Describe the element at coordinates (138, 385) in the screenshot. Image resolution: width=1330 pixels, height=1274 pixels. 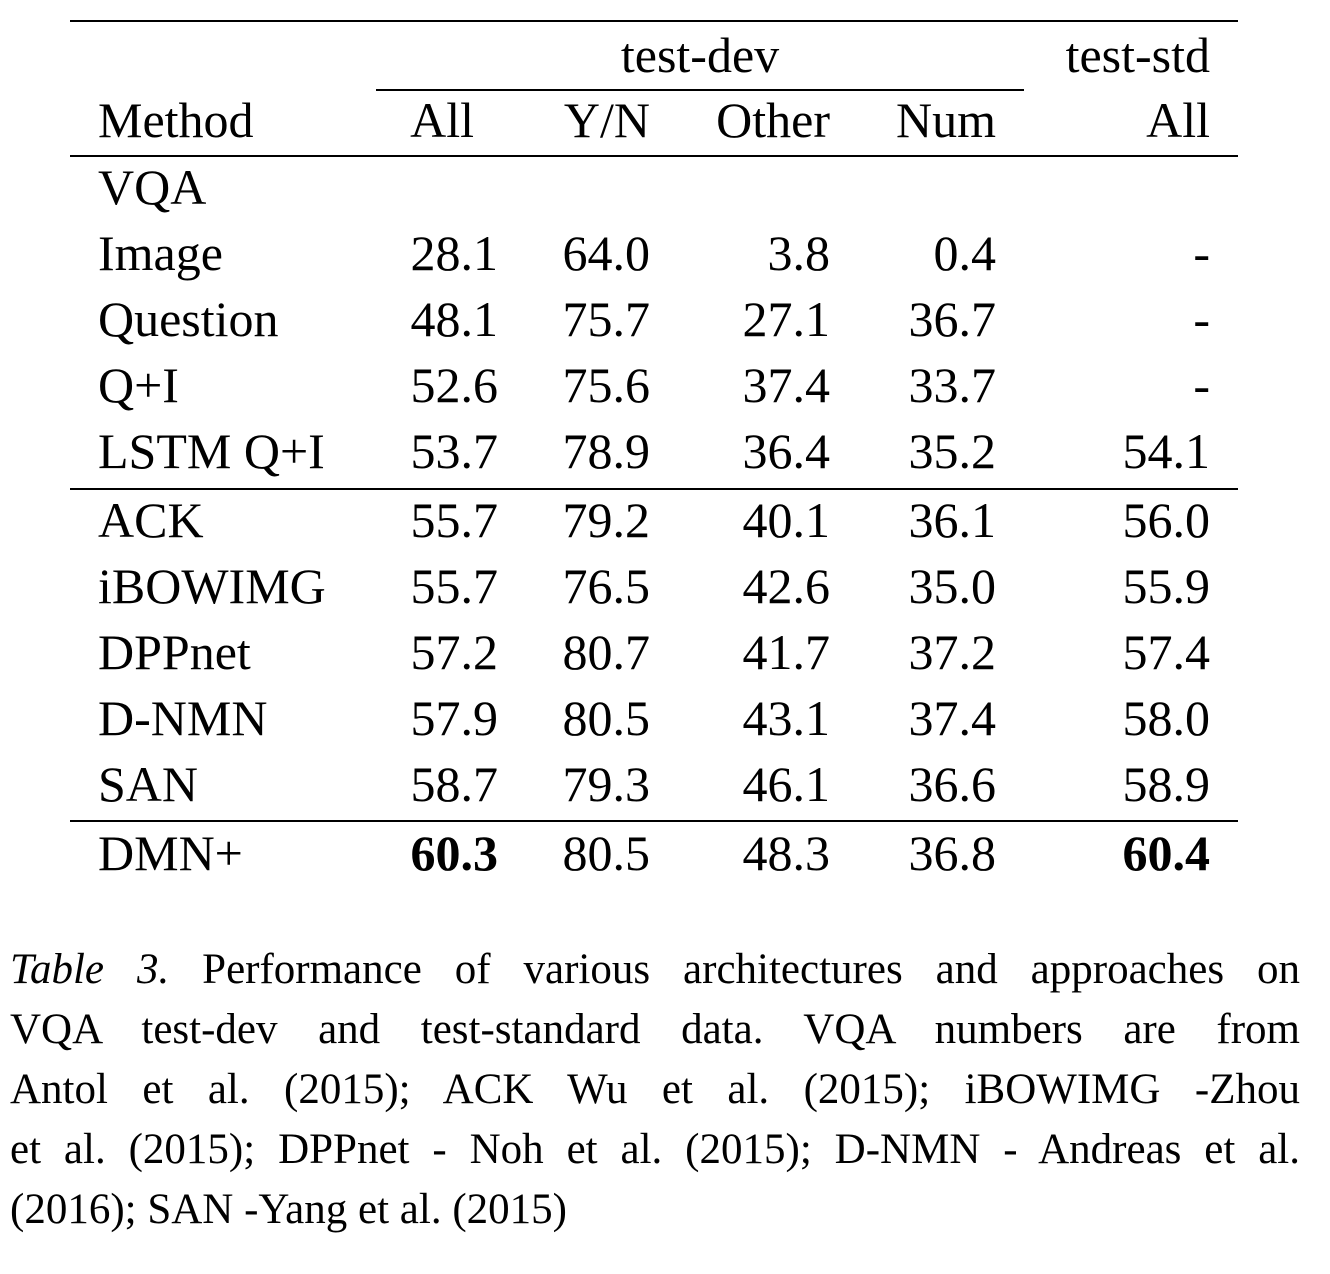
I see `cell-method: Q+I` at that location.